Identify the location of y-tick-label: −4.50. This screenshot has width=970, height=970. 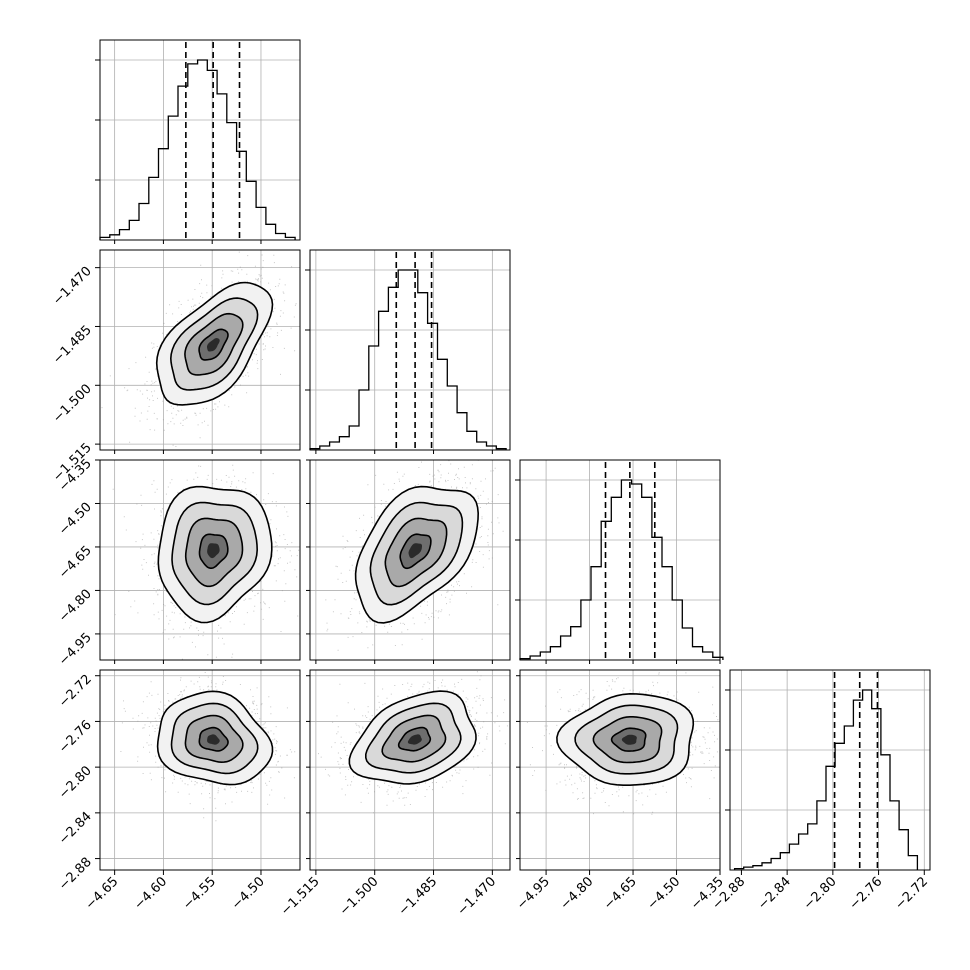
(75, 519).